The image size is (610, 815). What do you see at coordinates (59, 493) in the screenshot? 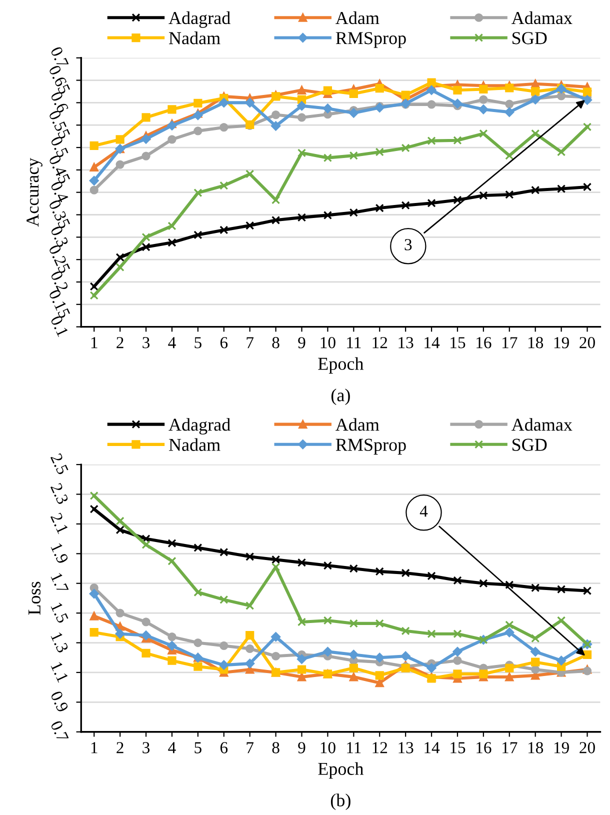
I see `y-tick-label: 2.3` at bounding box center [59, 493].